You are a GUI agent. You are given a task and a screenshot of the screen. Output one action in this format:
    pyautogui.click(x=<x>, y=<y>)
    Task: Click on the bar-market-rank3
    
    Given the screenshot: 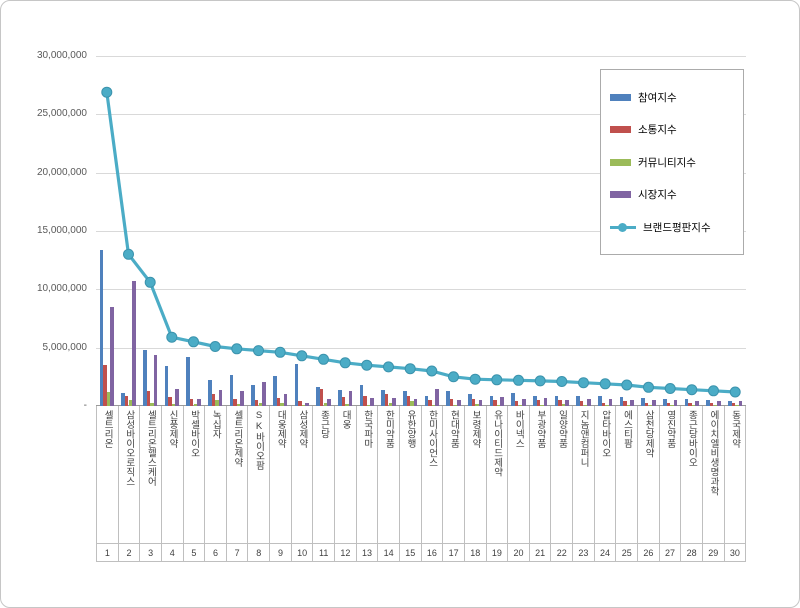 What is the action you would take?
    pyautogui.click(x=155, y=380)
    